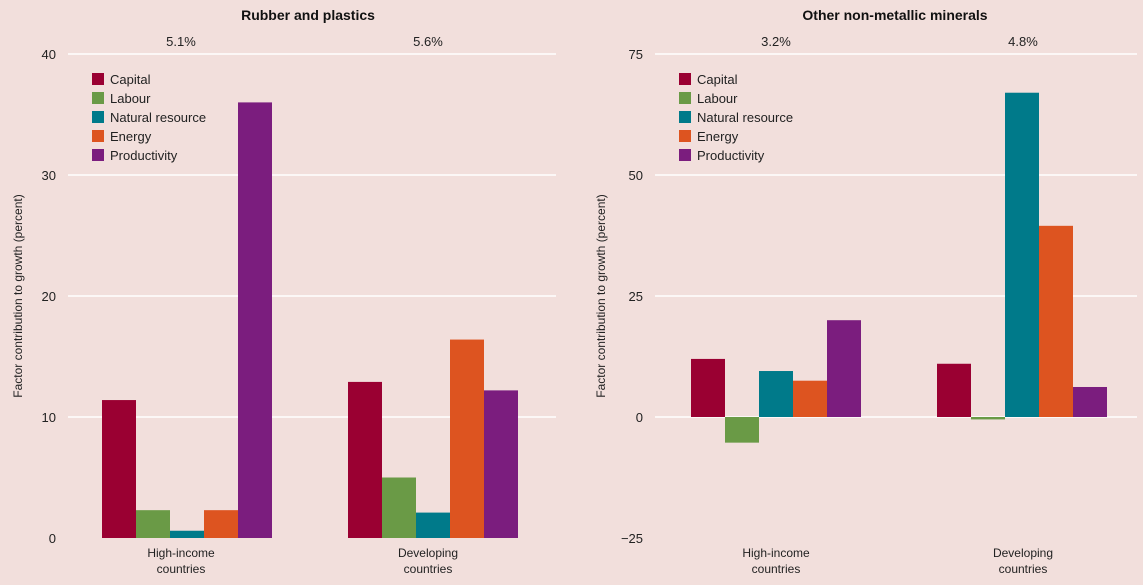  What do you see at coordinates (49, 175) in the screenshot?
I see `y-tick-label: 30` at bounding box center [49, 175].